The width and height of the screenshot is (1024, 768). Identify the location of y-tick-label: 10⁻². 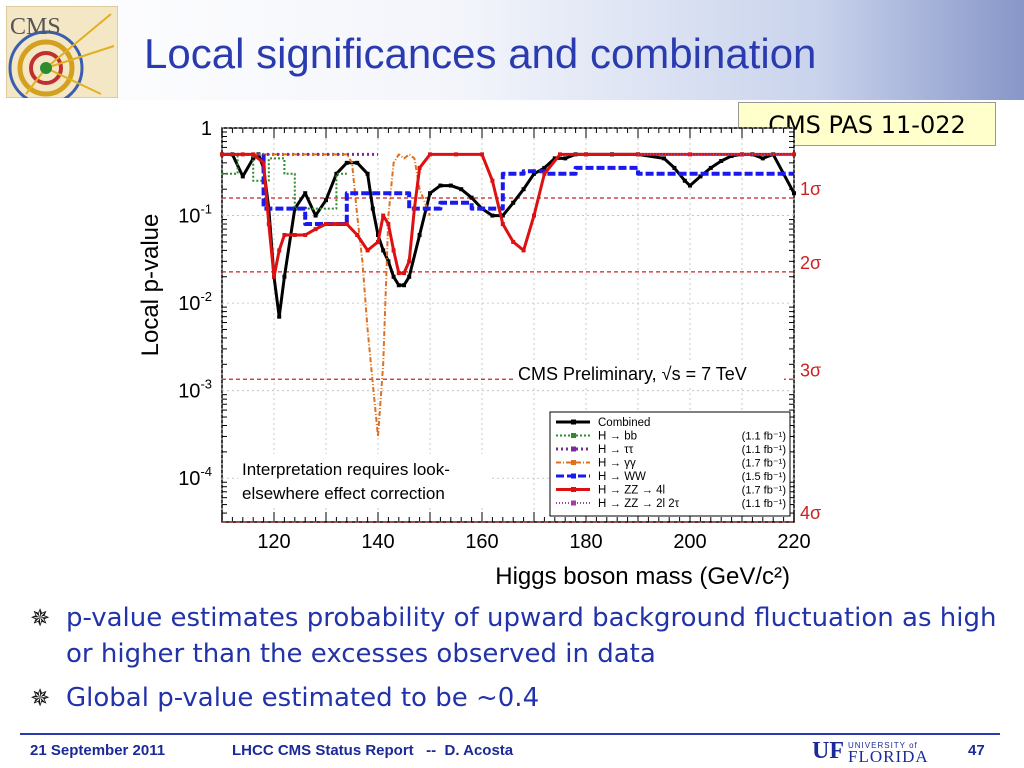
(195, 302).